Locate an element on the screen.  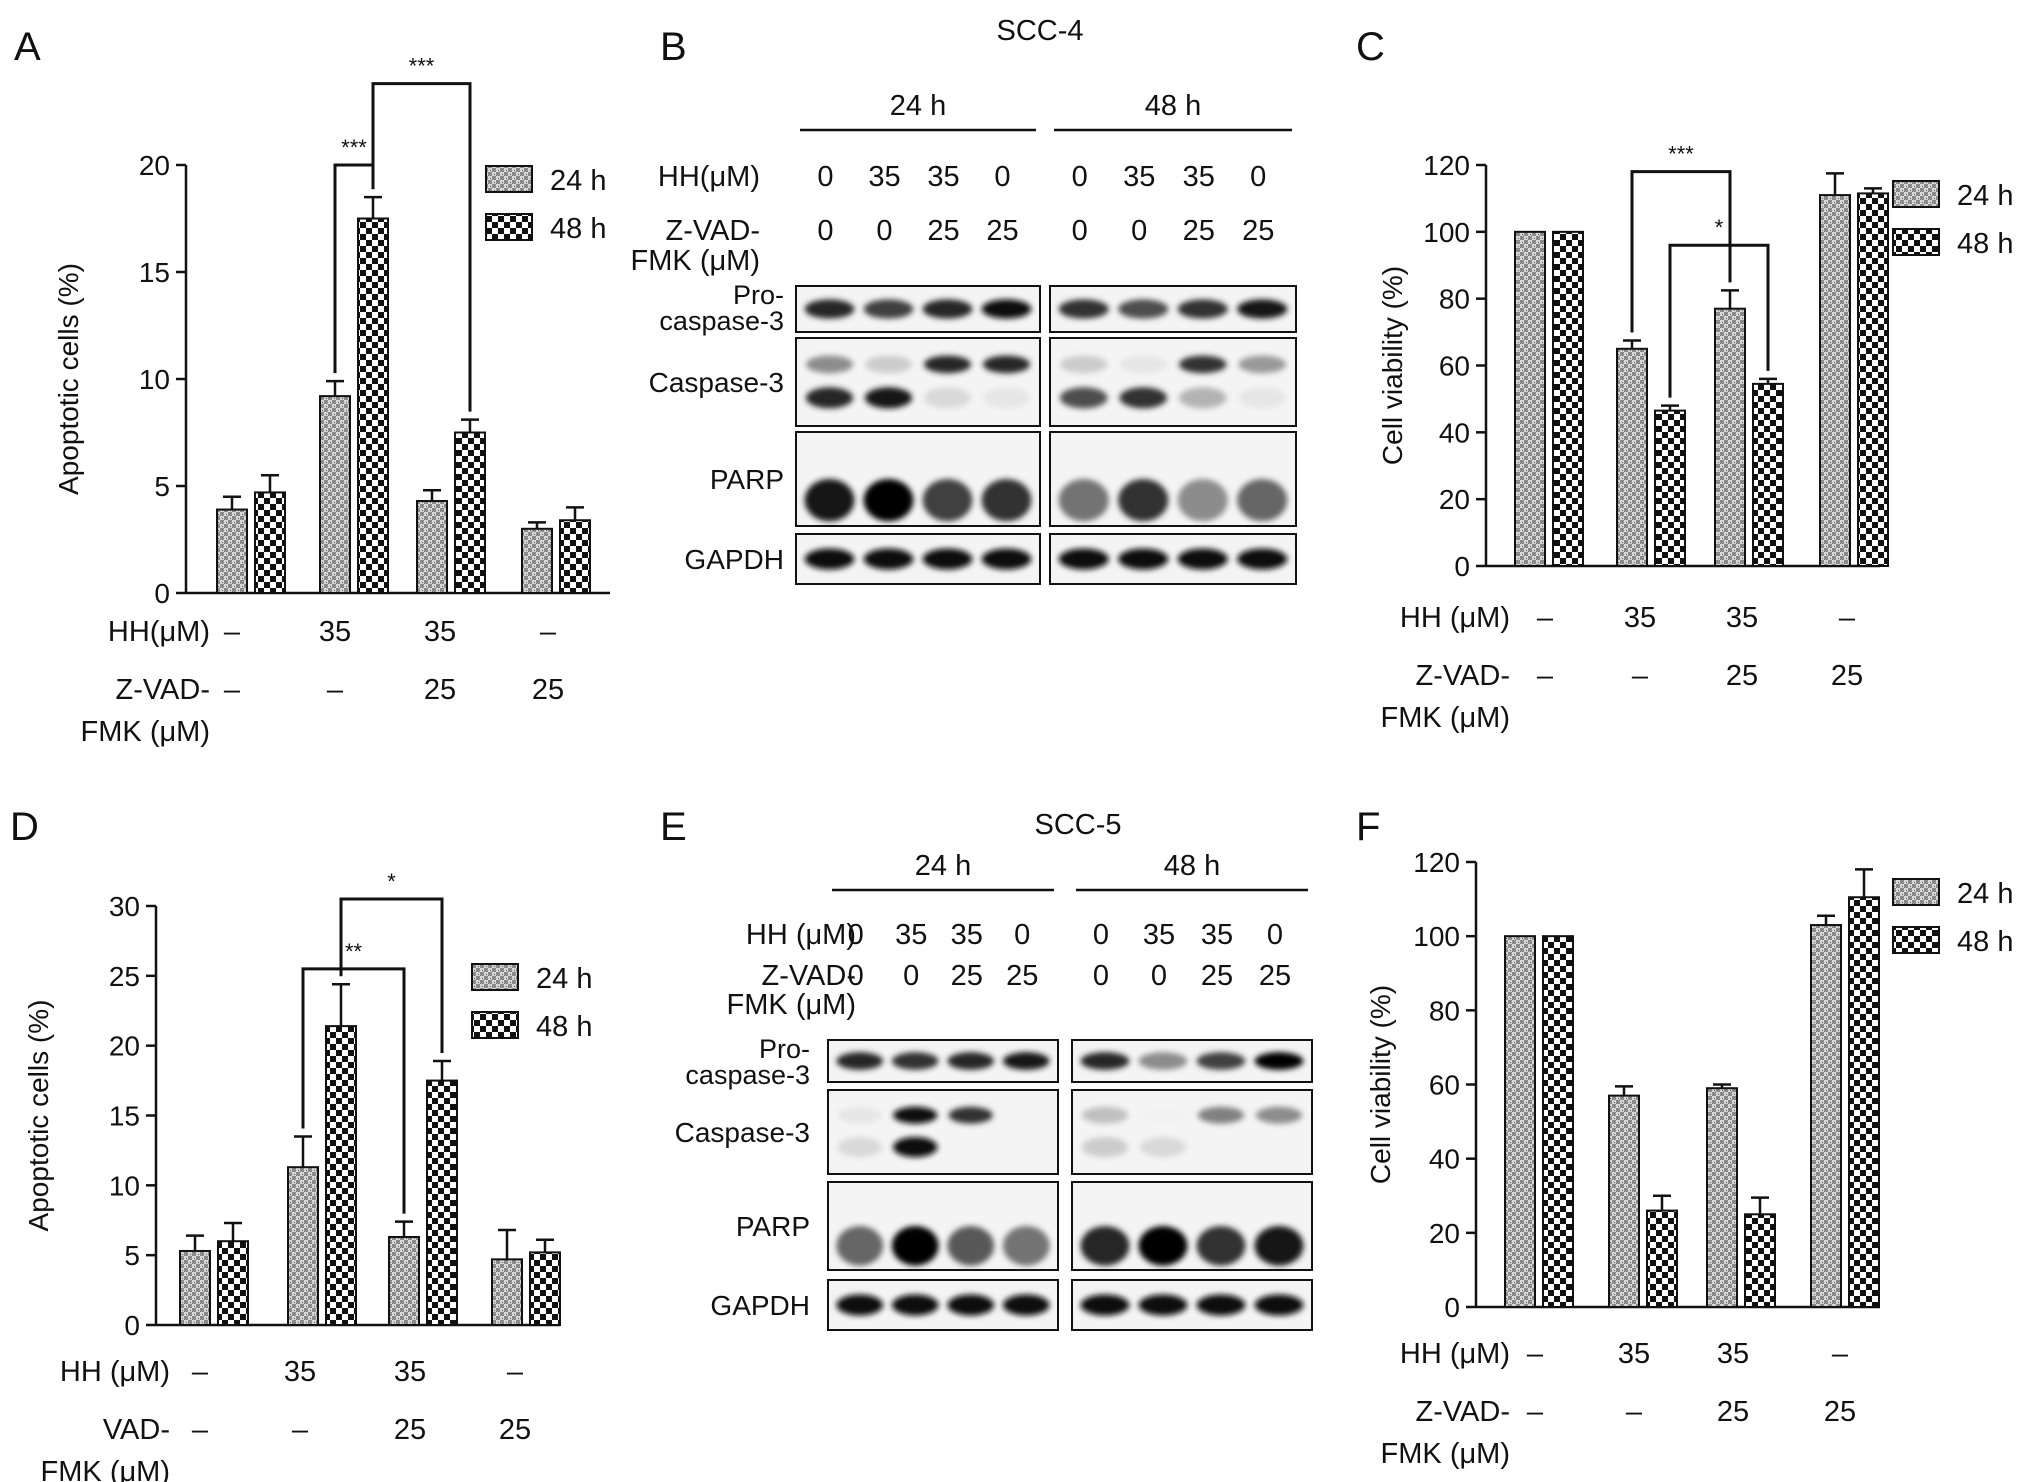
blot-timepoint-label: 48 h is located at coordinates (1192, 866).